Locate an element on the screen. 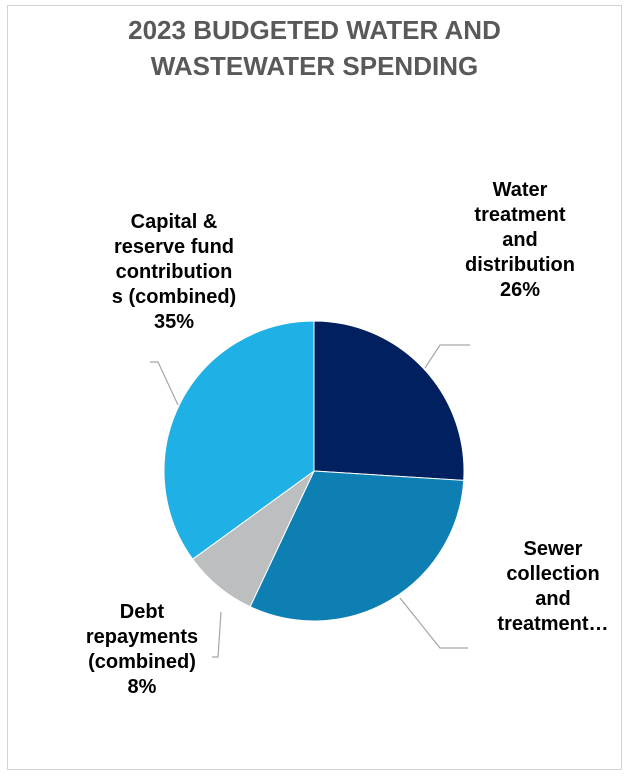 This screenshot has height=777, width=629. slice-label-line-0-1: treatment is located at coordinates (519, 215).